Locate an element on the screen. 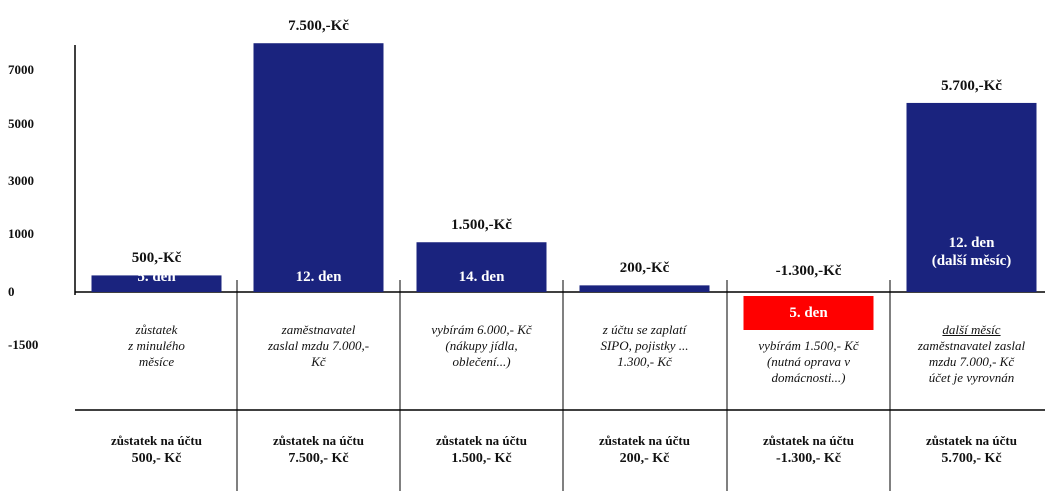  y-tick-label: 5000 is located at coordinates (21, 123).